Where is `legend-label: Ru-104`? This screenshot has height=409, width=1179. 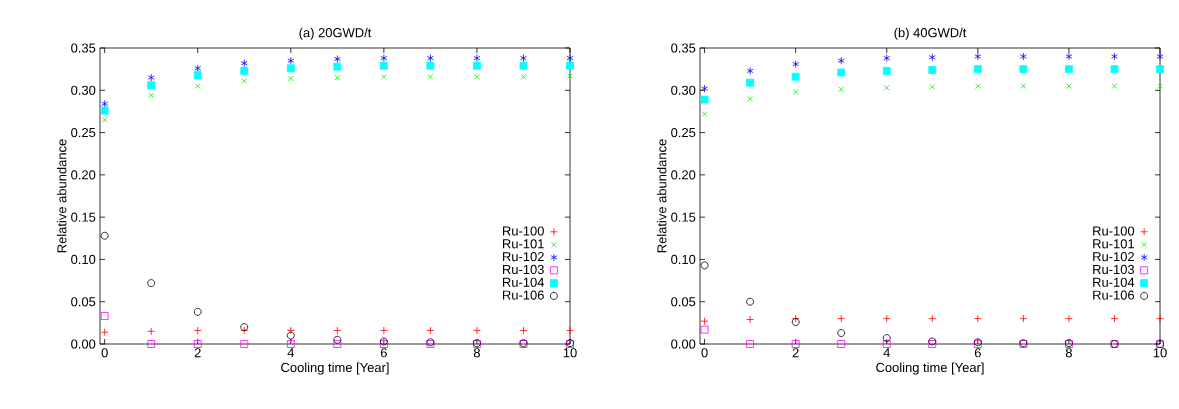 legend-label: Ru-104 is located at coordinates (1114, 282).